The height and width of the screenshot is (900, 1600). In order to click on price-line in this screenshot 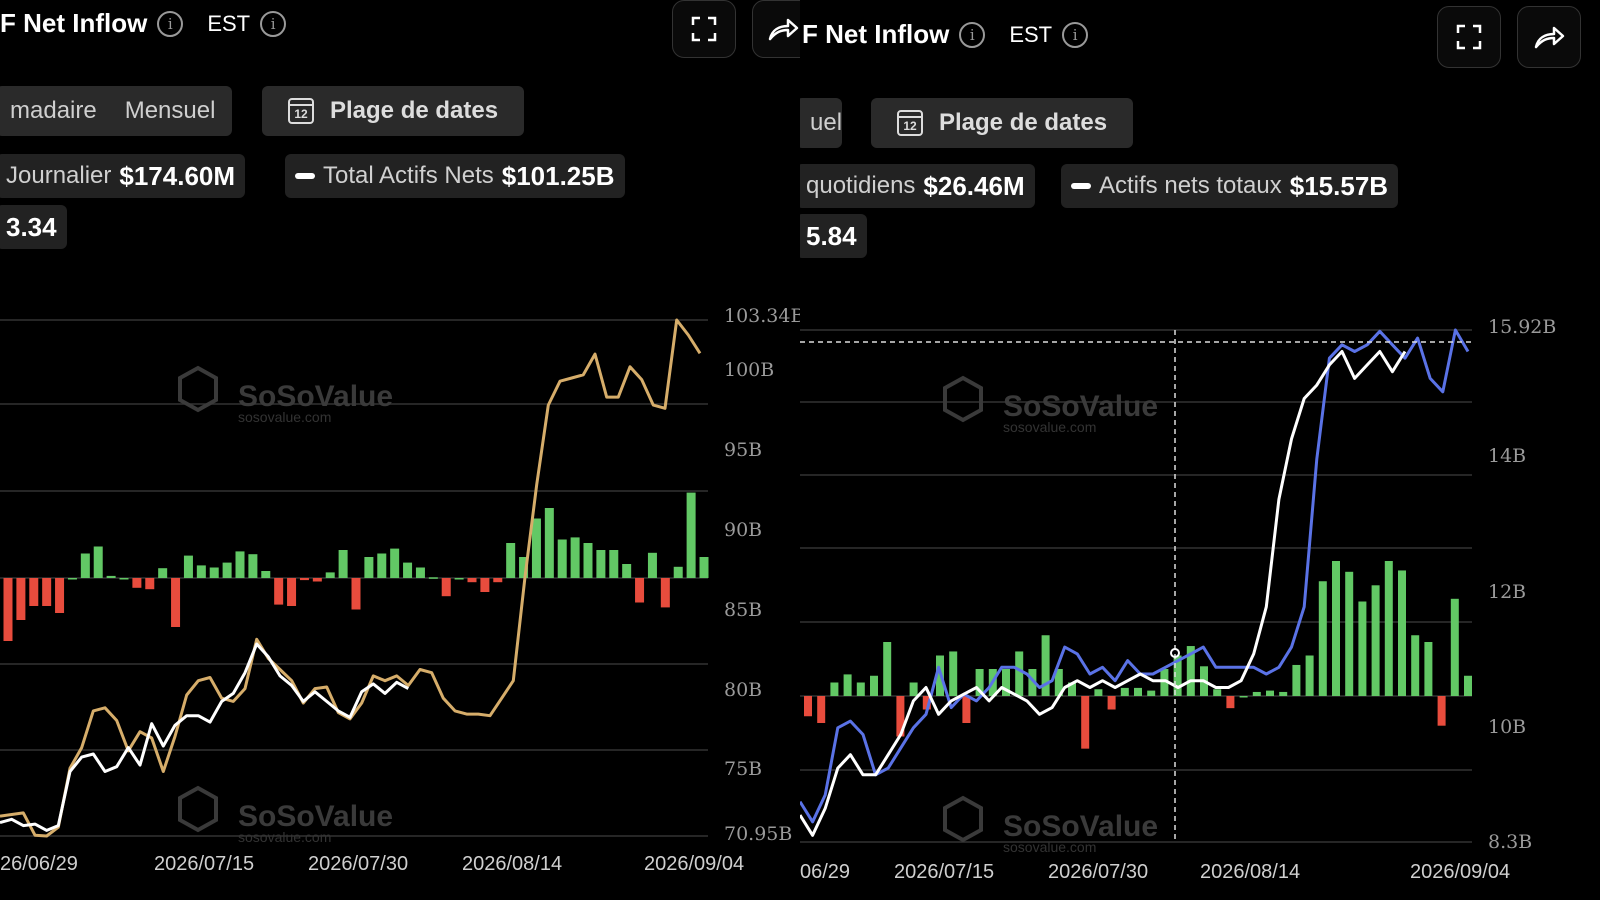, I will do `click(205, 737)`.